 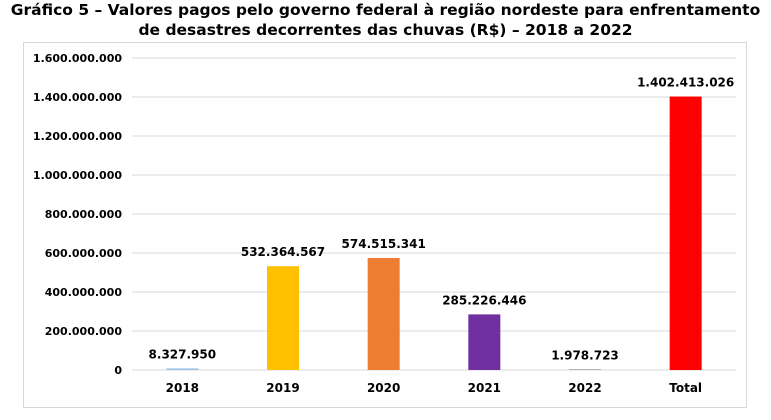 What do you see at coordinates (77, 97) in the screenshot?
I see `y-tick-label: 1.400.000.000` at bounding box center [77, 97].